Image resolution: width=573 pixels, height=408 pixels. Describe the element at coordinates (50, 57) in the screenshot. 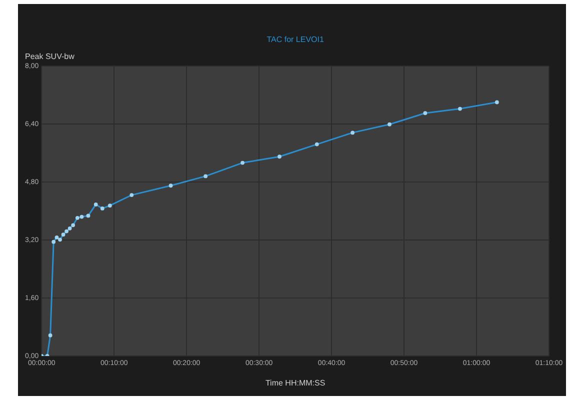

I see `y-axis-title: Peak SUV-bw` at that location.